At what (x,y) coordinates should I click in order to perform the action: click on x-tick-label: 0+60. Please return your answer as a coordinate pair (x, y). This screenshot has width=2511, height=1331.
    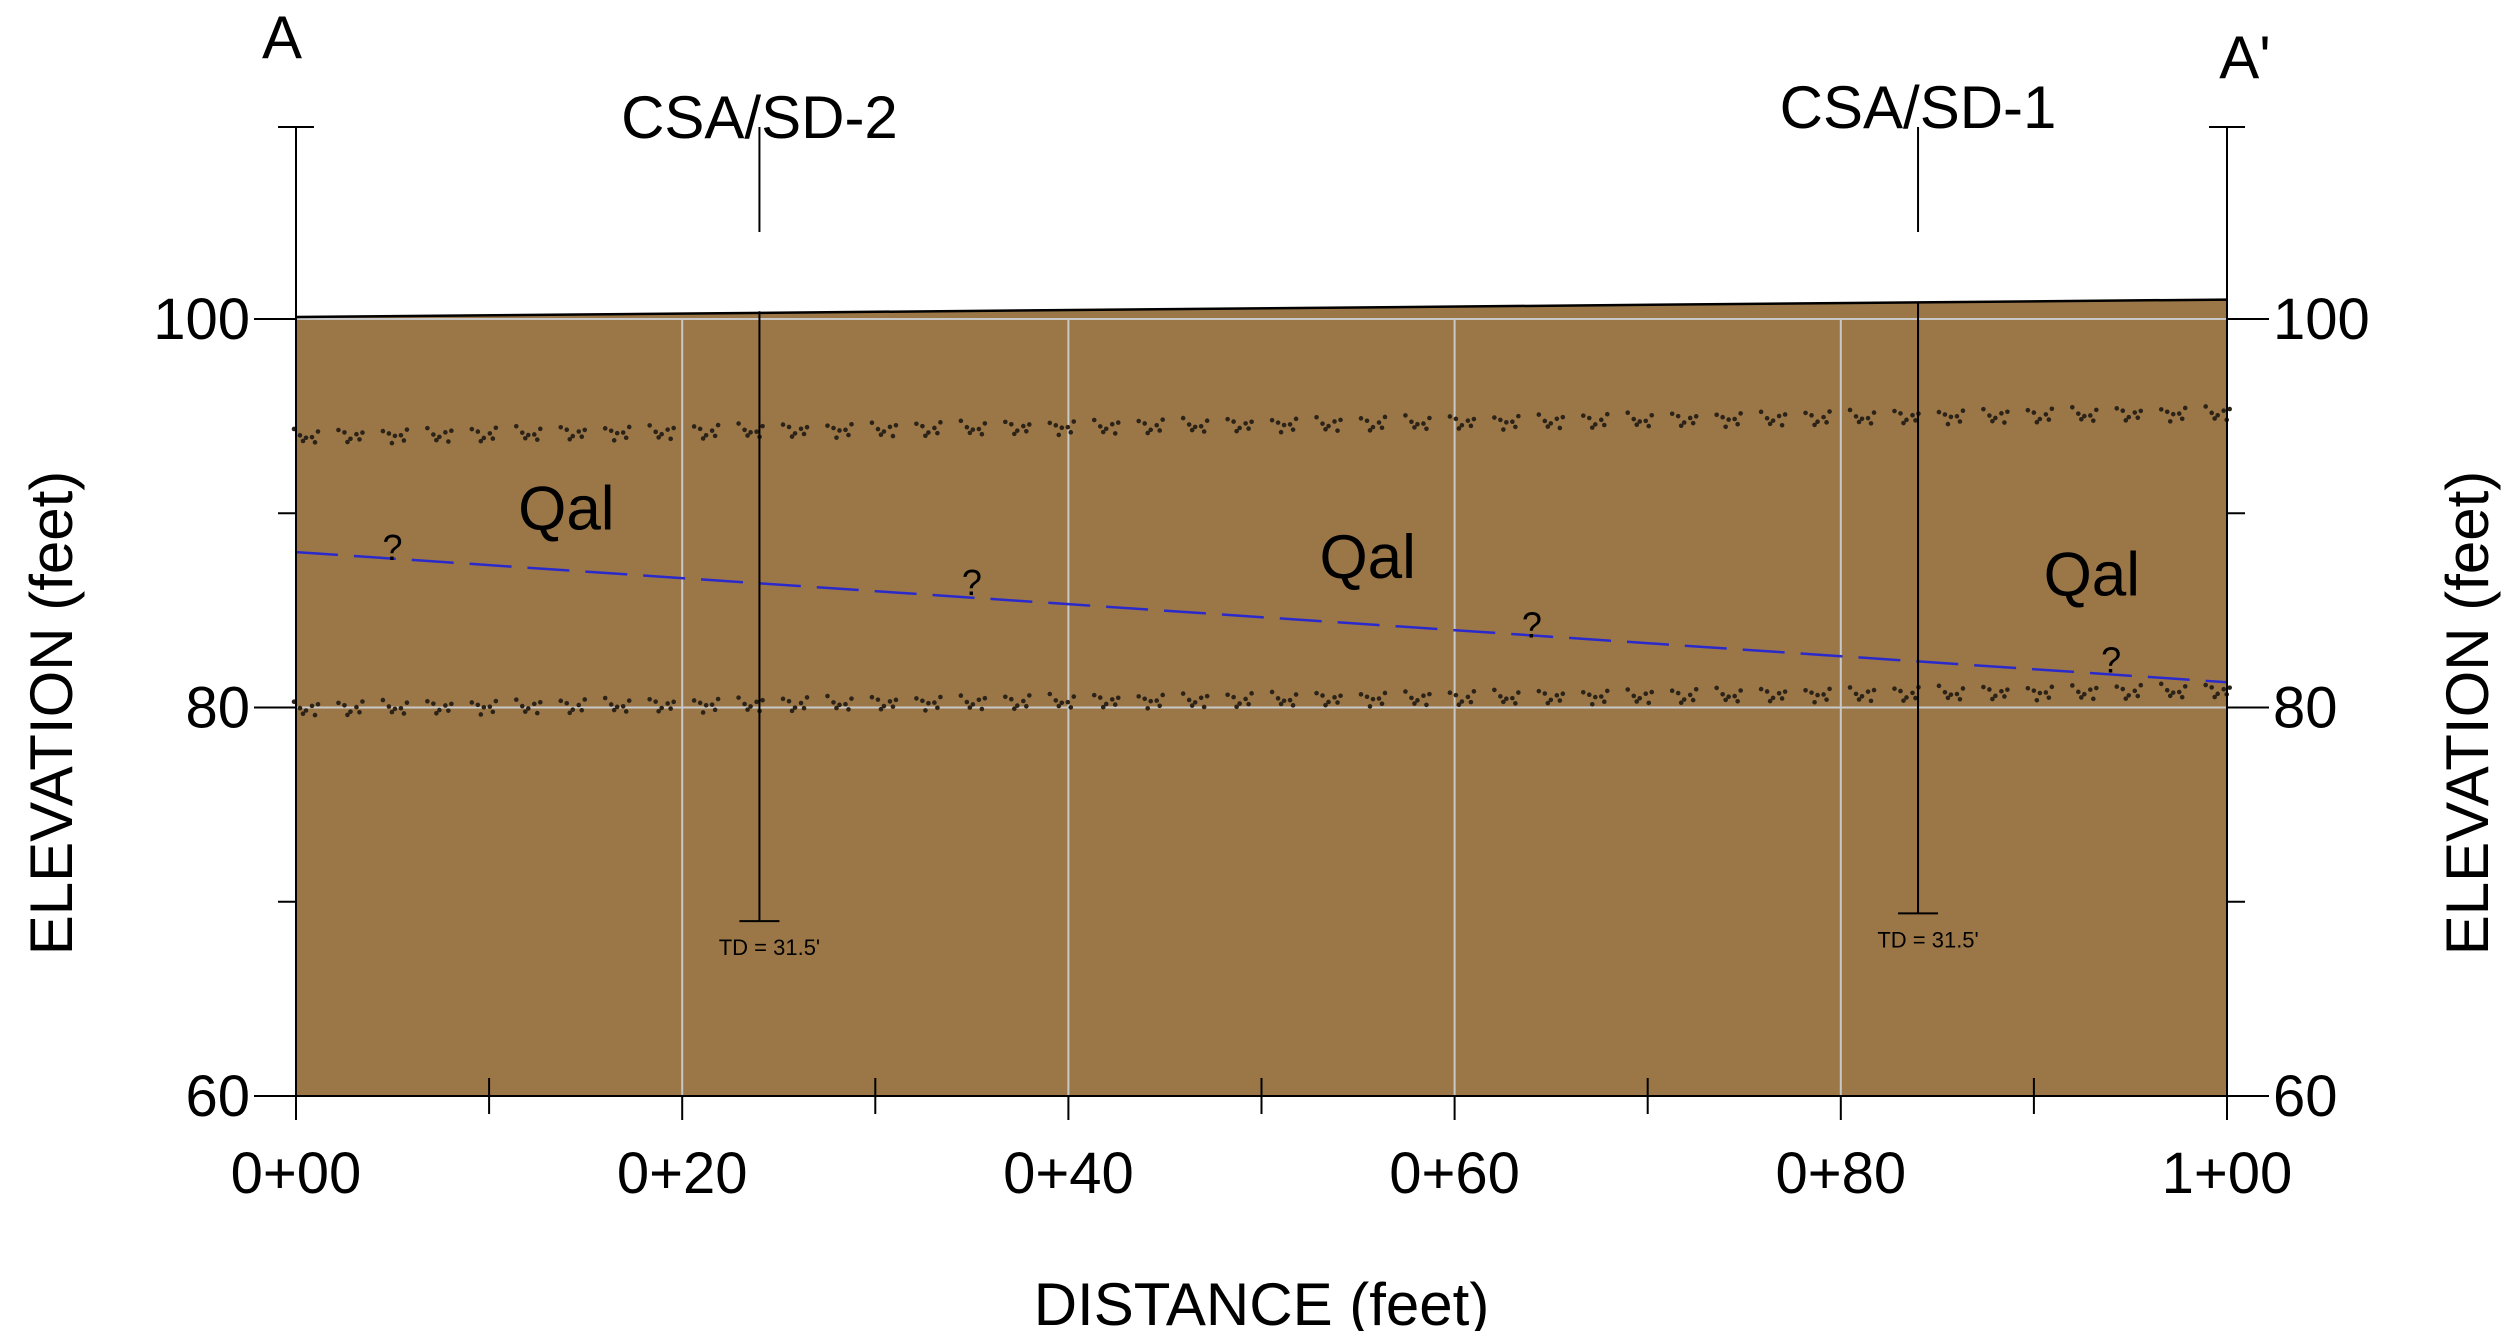
    Looking at the image, I should click on (1454, 1173).